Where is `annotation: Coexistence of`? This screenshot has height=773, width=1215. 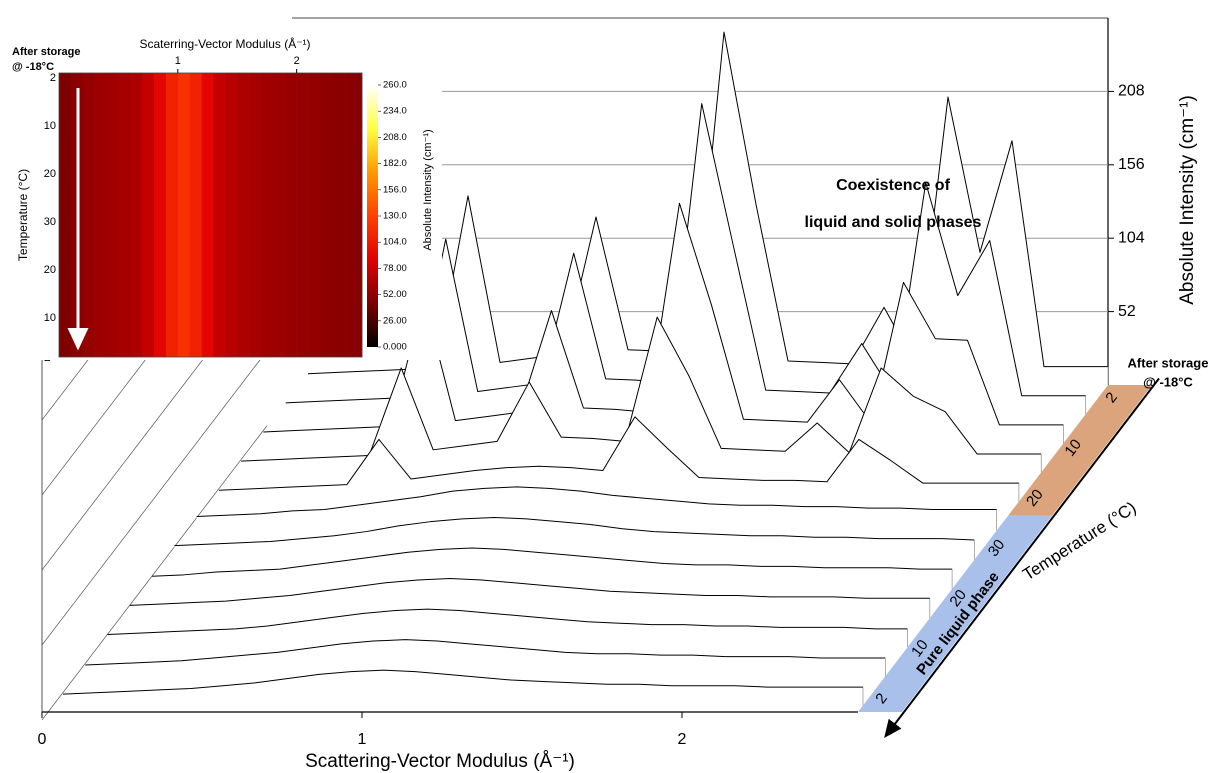
annotation: Coexistence of is located at coordinates (893, 185).